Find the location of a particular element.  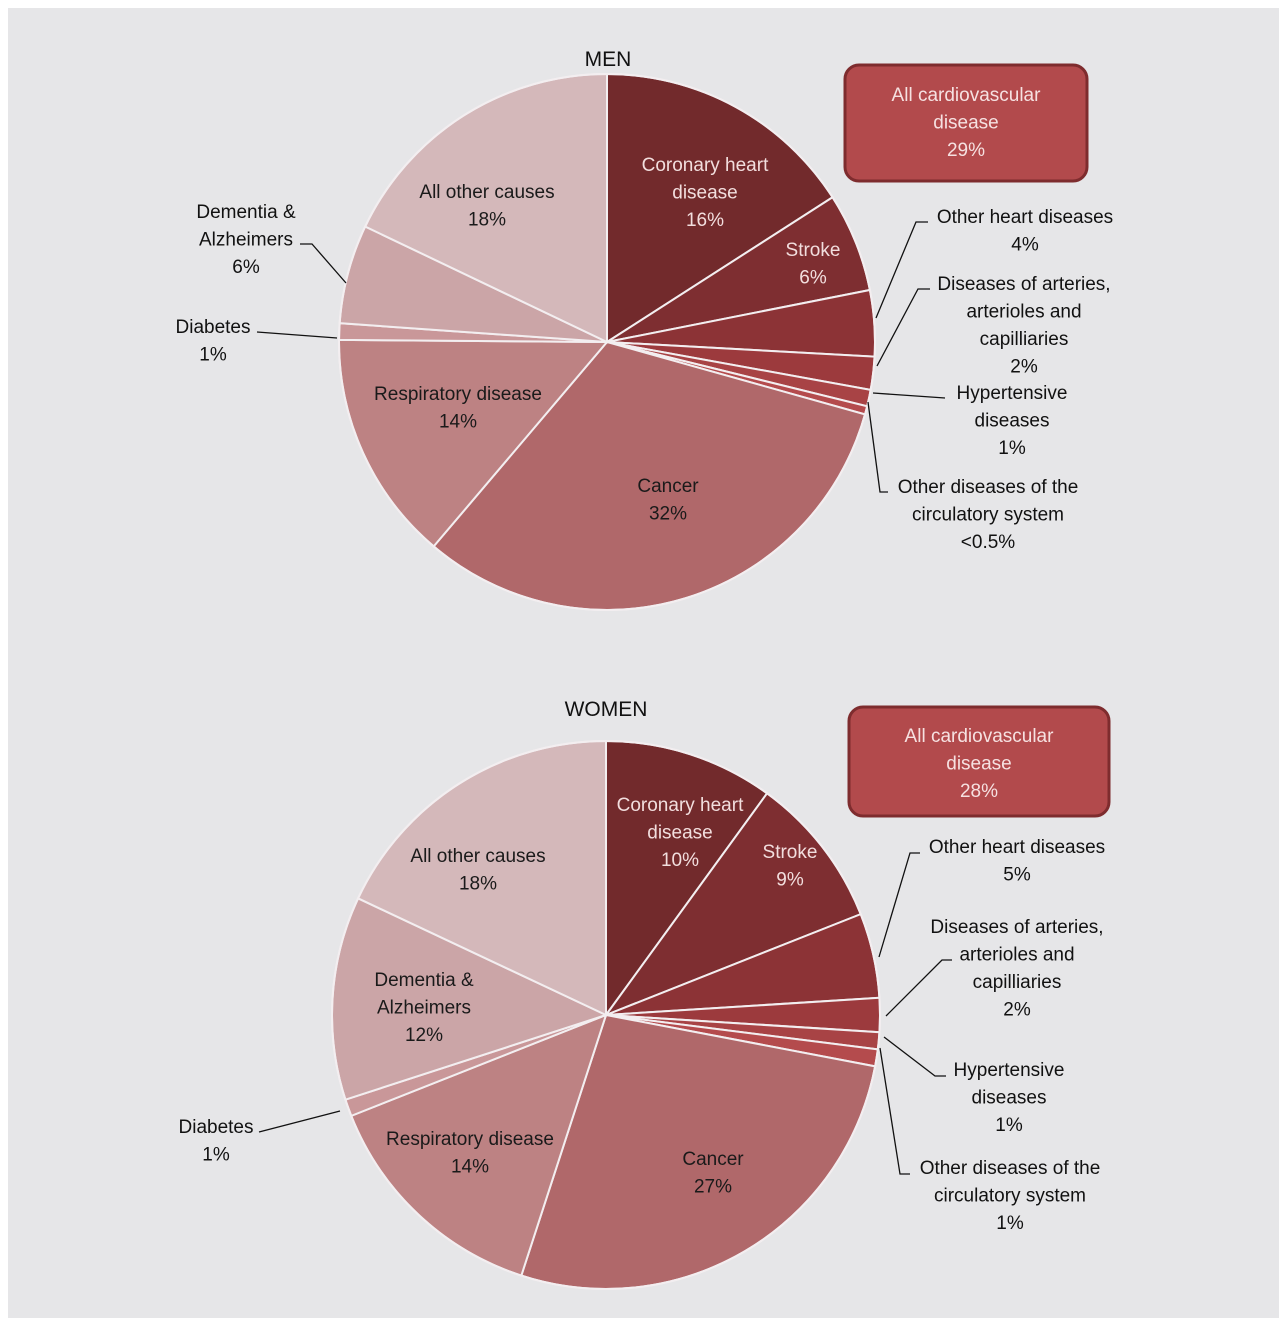

data-label-other-heart-diseases: Other heart diseases 4% is located at coordinates (1025, 231).